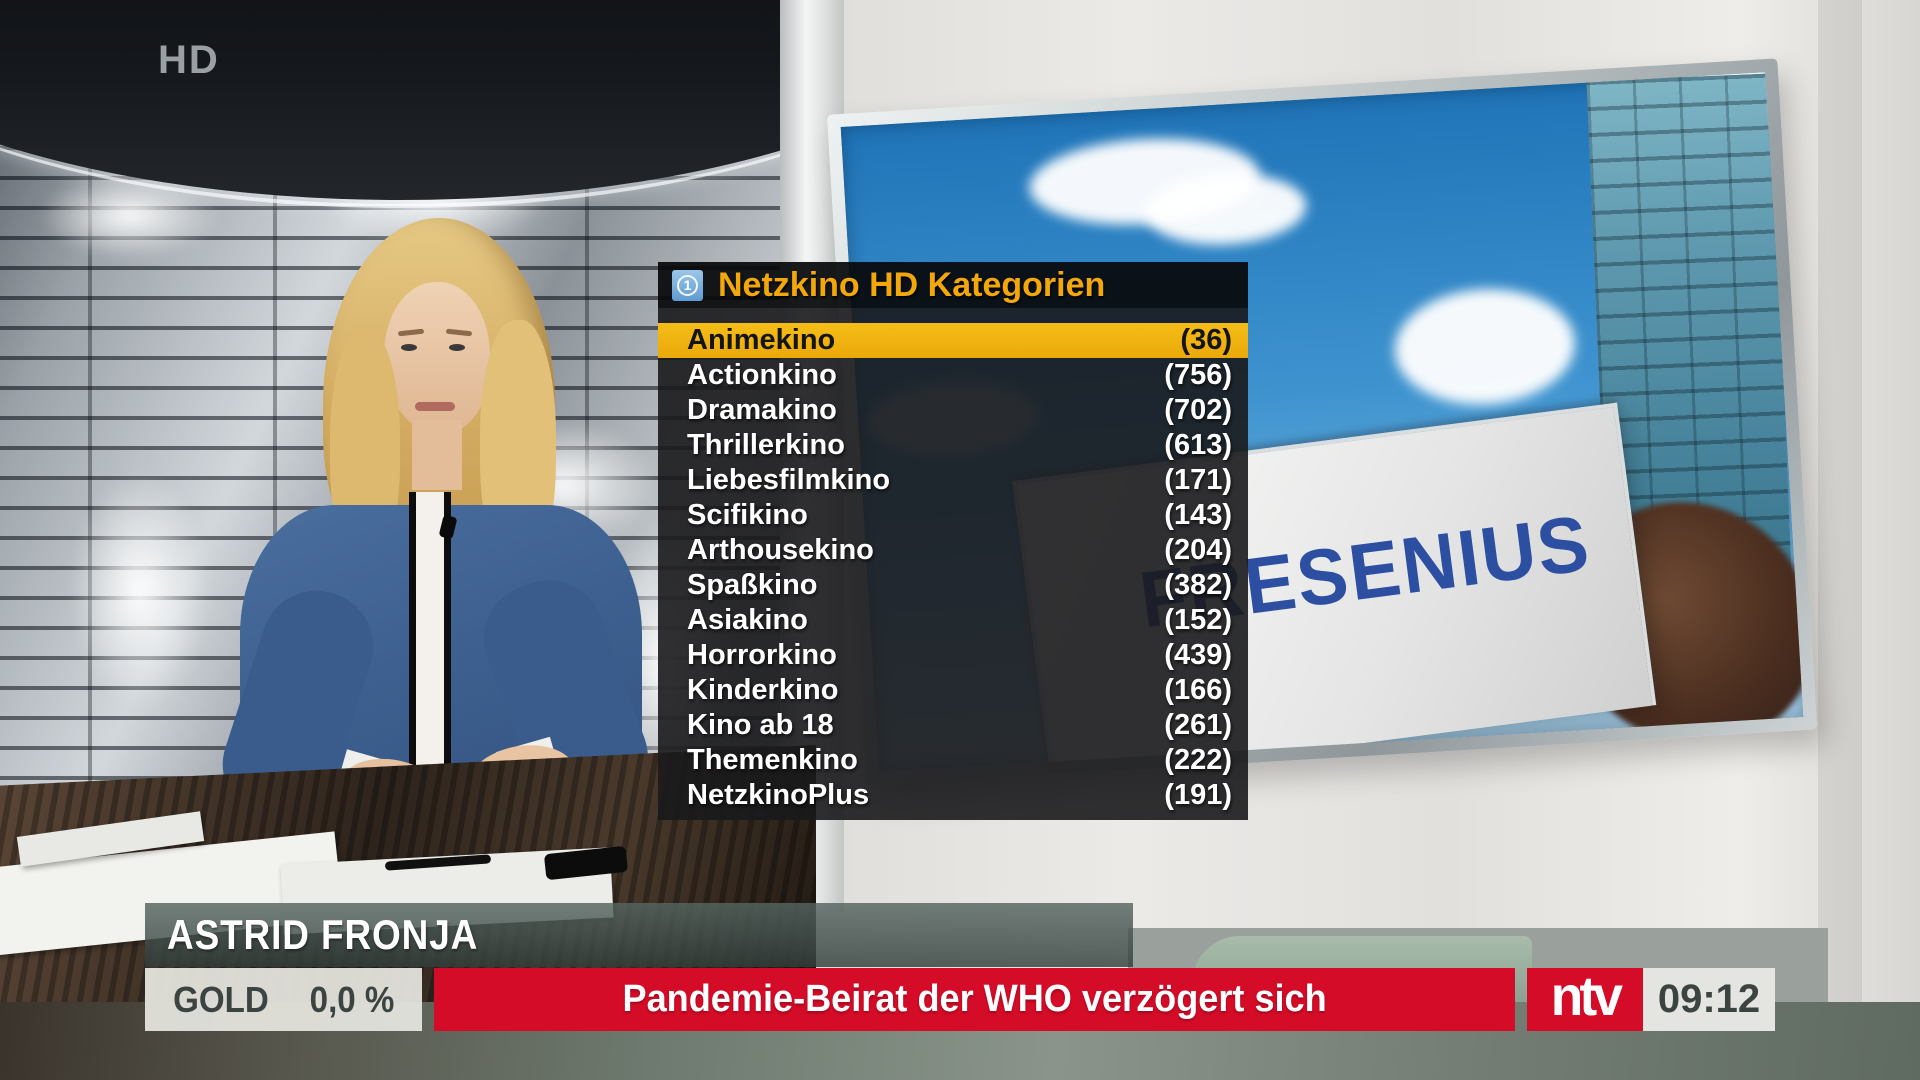 The image size is (1920, 1080). What do you see at coordinates (1198, 375) in the screenshot?
I see `category-count: (756)` at bounding box center [1198, 375].